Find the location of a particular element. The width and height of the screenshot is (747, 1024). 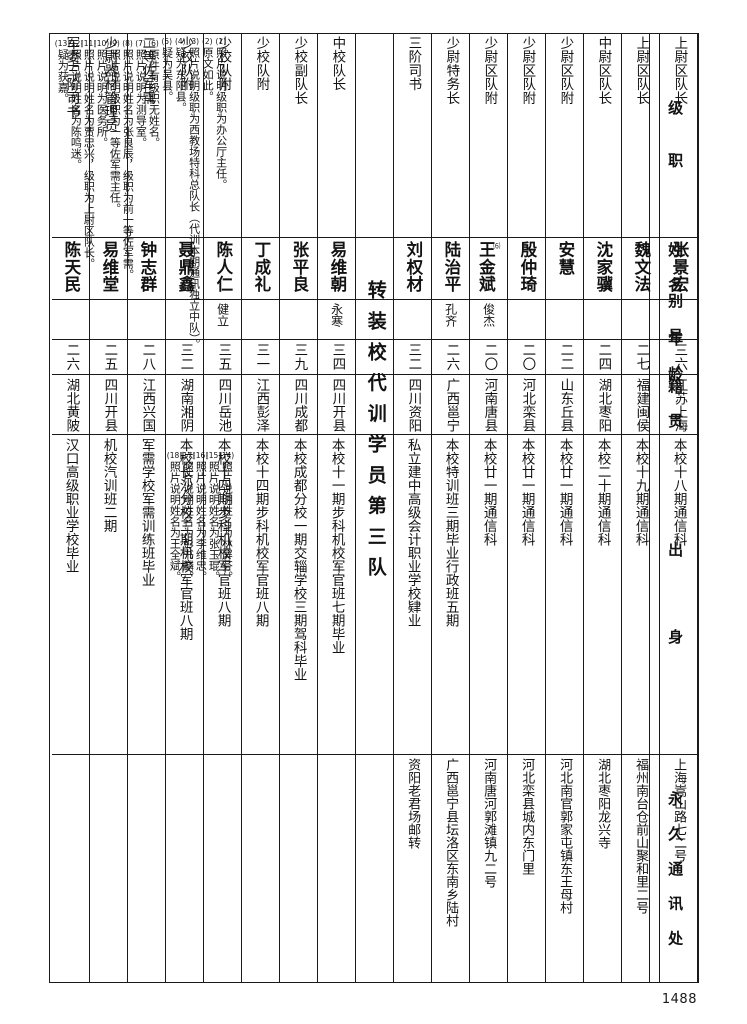

footnote-text: 疑为获嘉。 is located at coordinates (63, 76).